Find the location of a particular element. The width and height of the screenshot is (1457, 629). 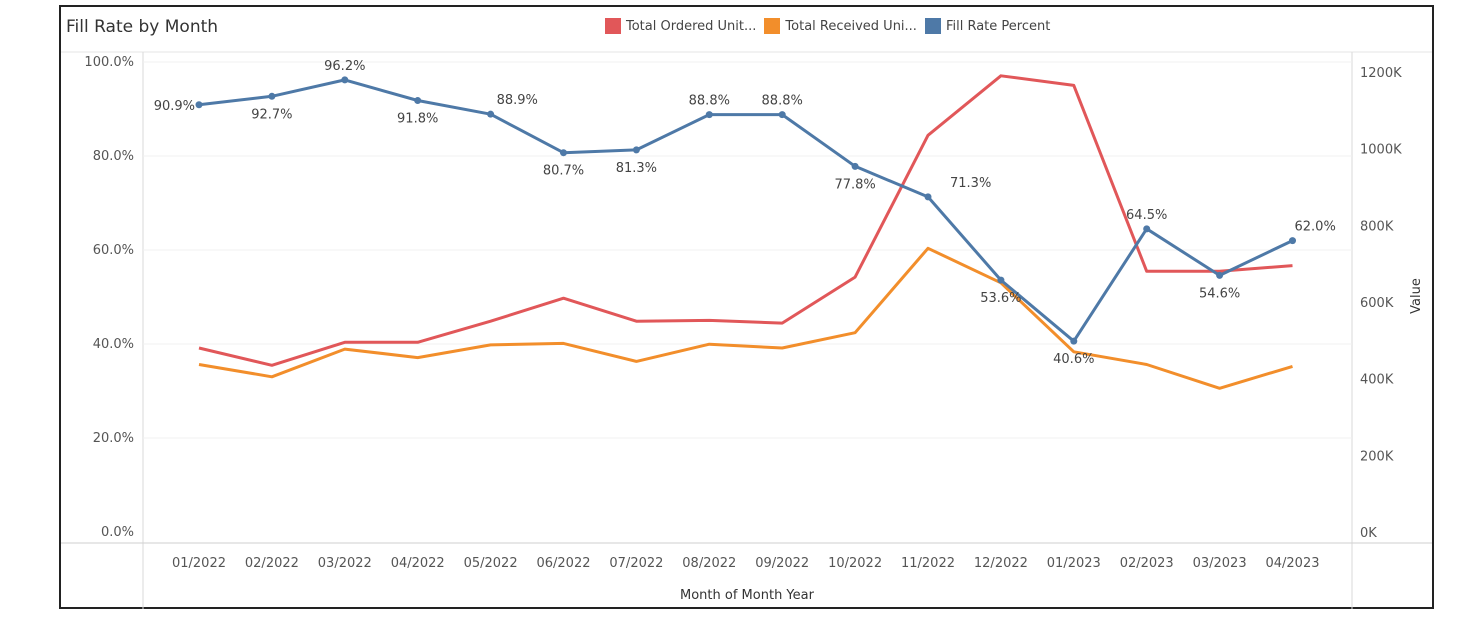

x-tick-label: 02/2022 is located at coordinates (272, 563).